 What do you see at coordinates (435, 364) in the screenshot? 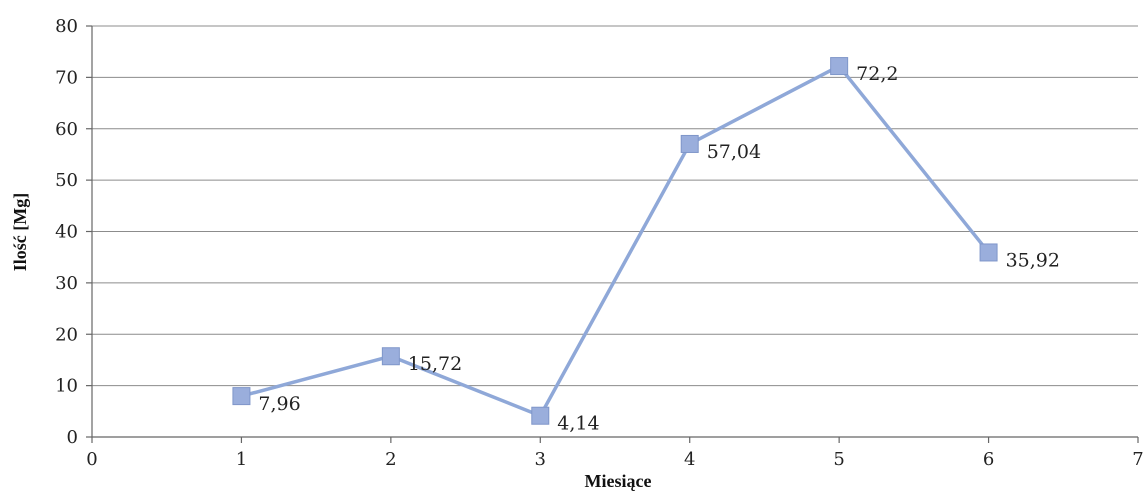
I see `data-label-2: 15,72` at bounding box center [435, 364].